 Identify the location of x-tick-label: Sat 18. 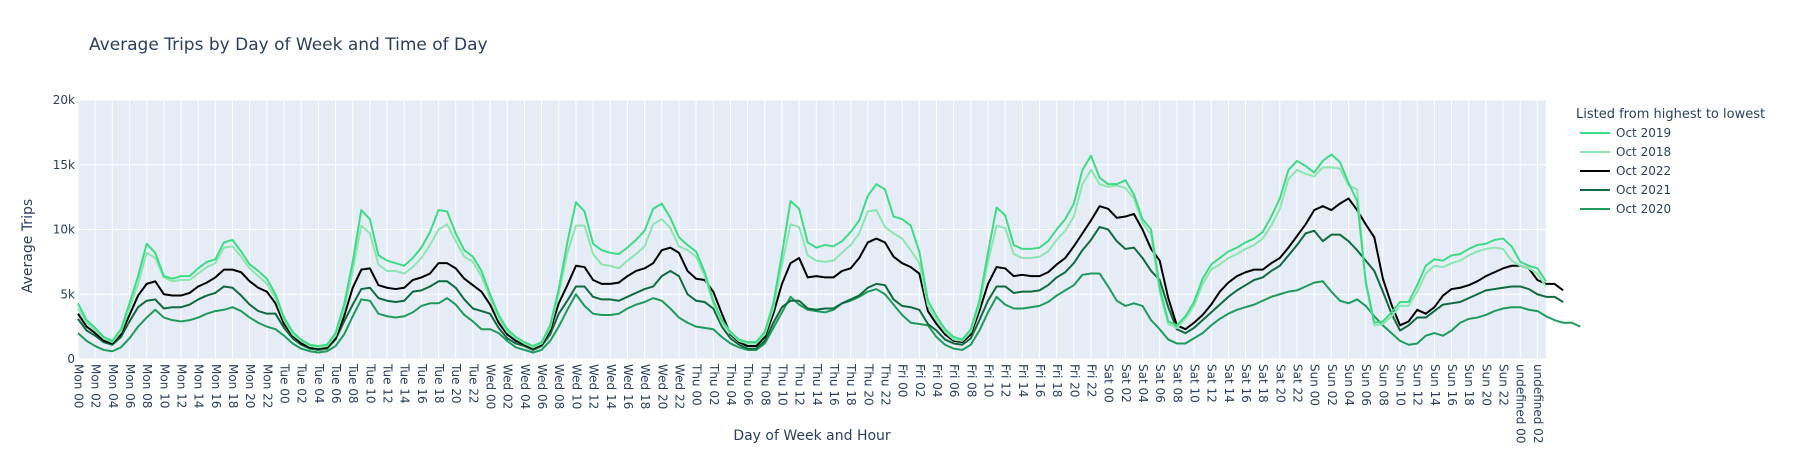
(1263, 383).